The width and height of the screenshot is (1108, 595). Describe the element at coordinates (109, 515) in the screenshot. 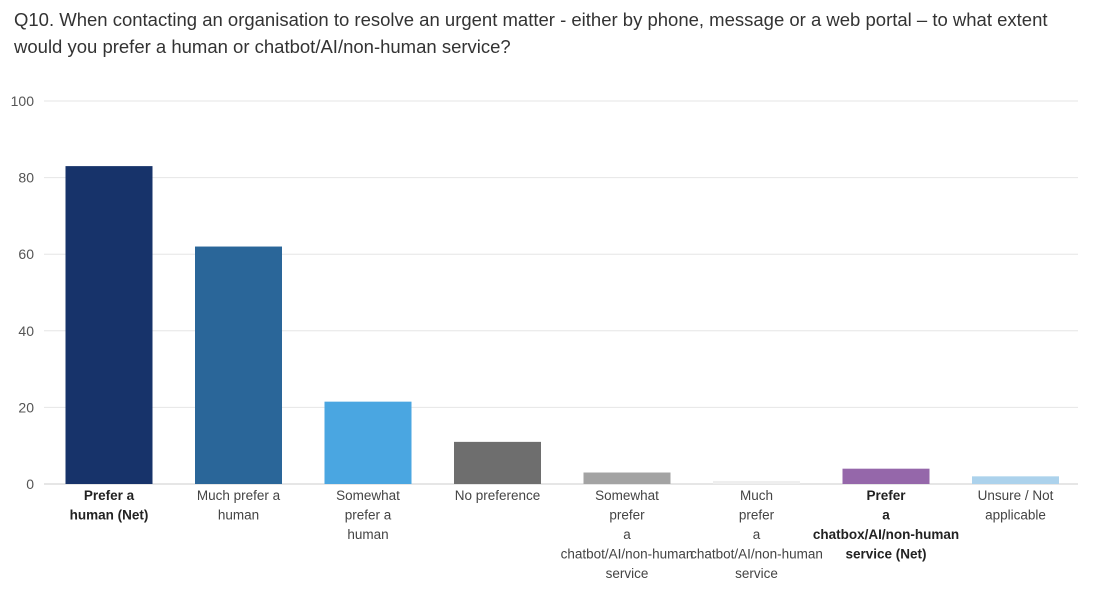

I see `x-category-label-line: human (Net)` at that location.